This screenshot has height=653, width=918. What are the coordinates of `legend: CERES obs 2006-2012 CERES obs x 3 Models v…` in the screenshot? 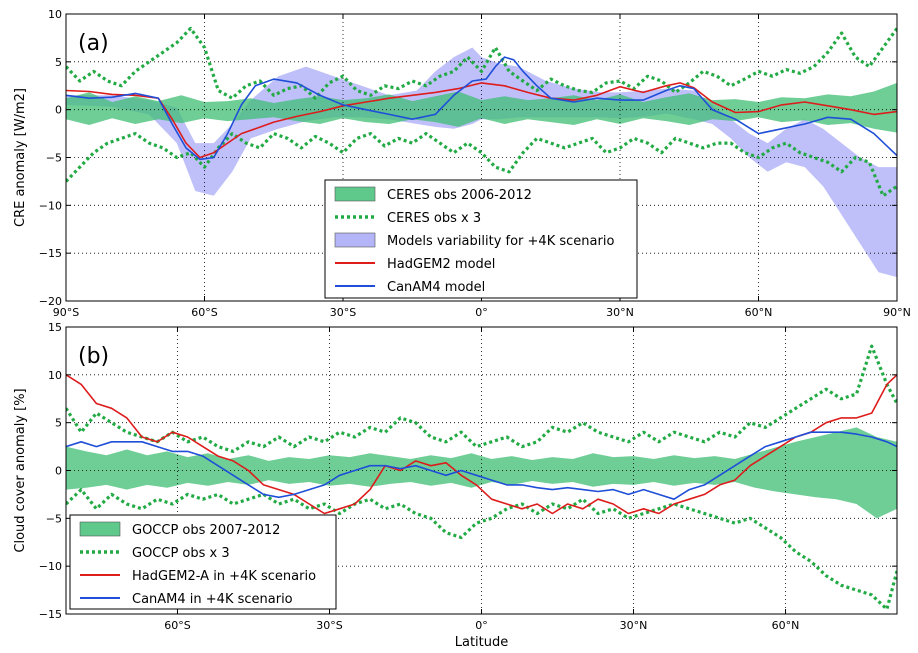 It's located at (481, 239).